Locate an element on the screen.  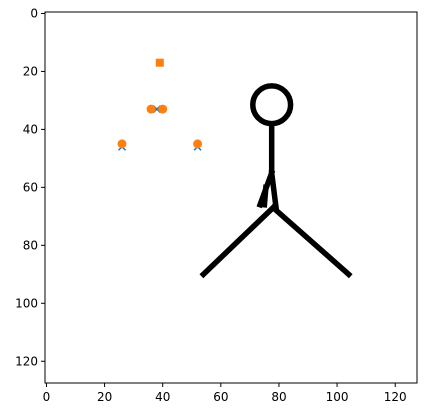
x-tick-label-80: 80 is located at coordinates (278, 397).